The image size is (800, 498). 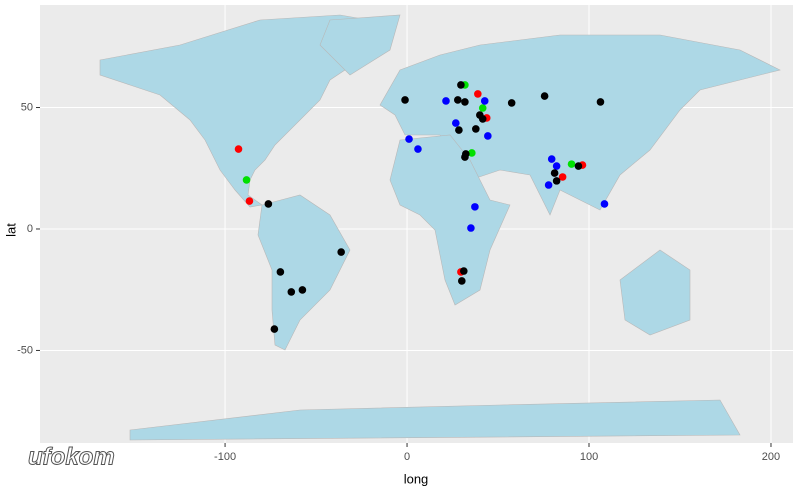 I want to click on antarctica, so click(x=435, y=420).